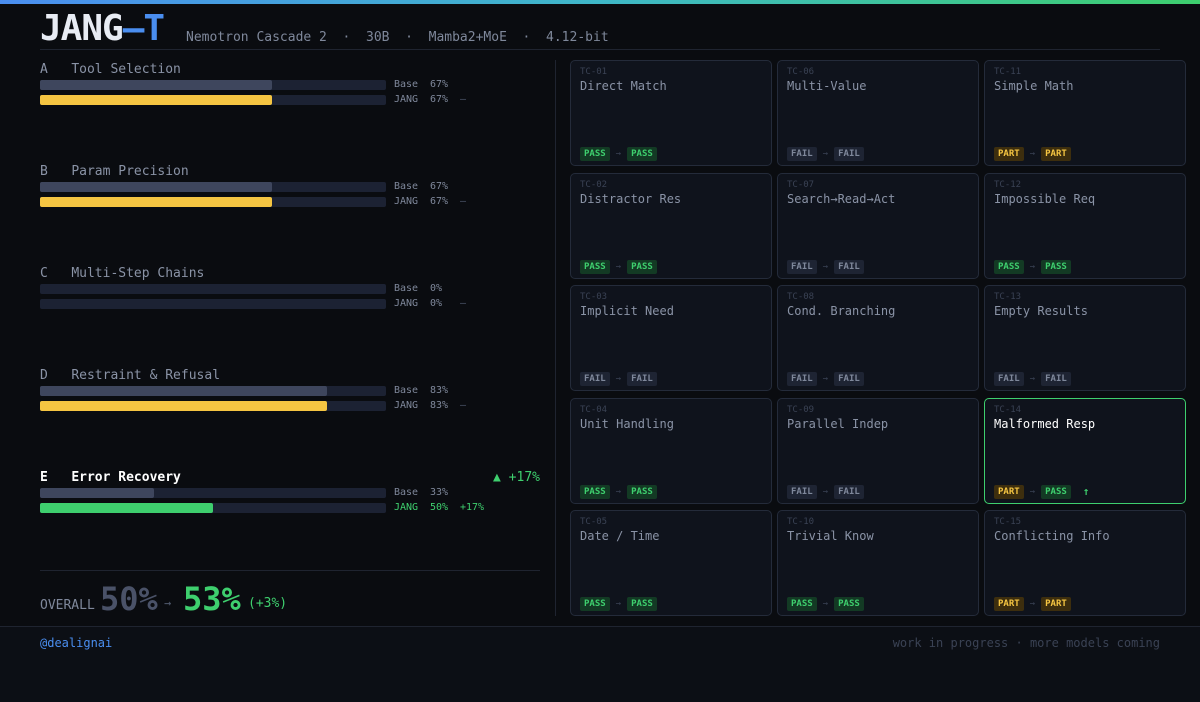  Describe the element at coordinates (1085, 450) in the screenshot. I see `test-card-tc-14: TC-14 Malformed Resp PART → PASS ↑` at that location.